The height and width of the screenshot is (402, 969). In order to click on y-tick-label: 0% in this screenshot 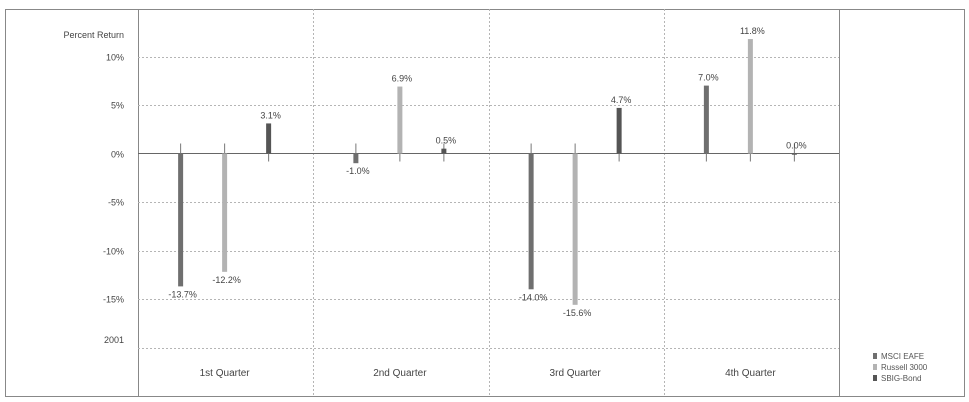, I will do `click(117, 155)`.